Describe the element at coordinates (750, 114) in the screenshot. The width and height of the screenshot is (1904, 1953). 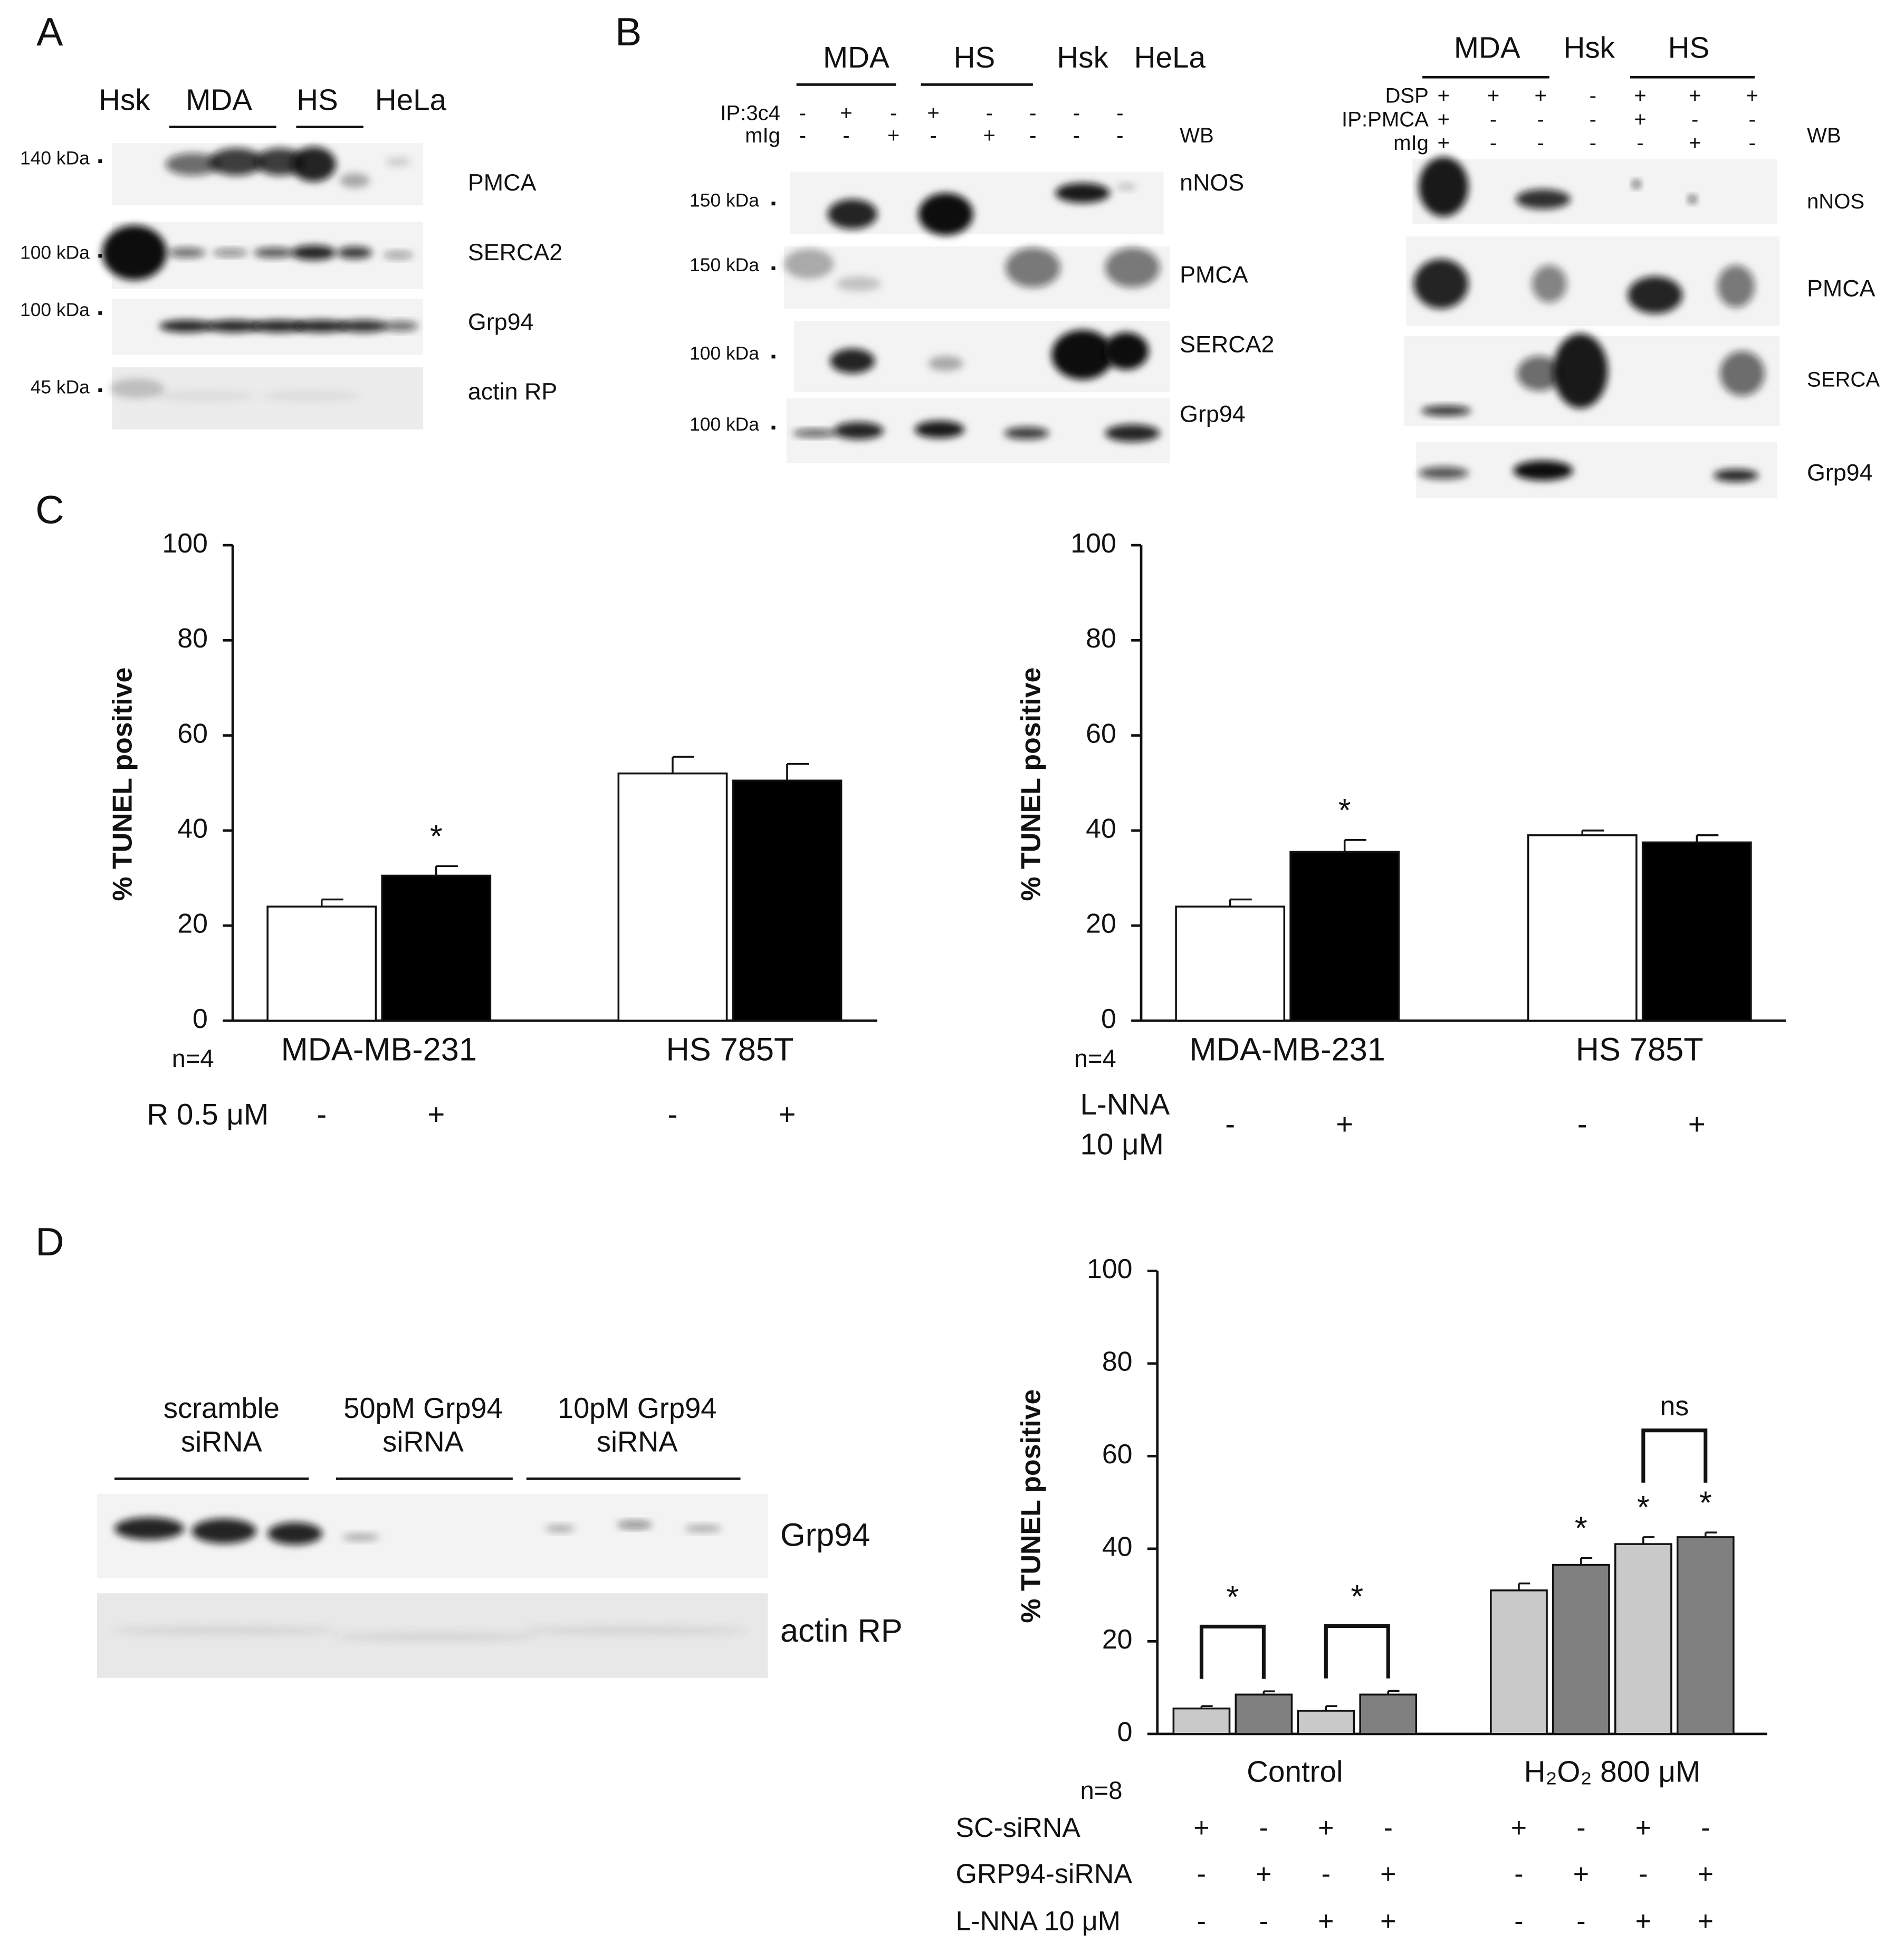
I see `row-label: IP:3c4` at that location.